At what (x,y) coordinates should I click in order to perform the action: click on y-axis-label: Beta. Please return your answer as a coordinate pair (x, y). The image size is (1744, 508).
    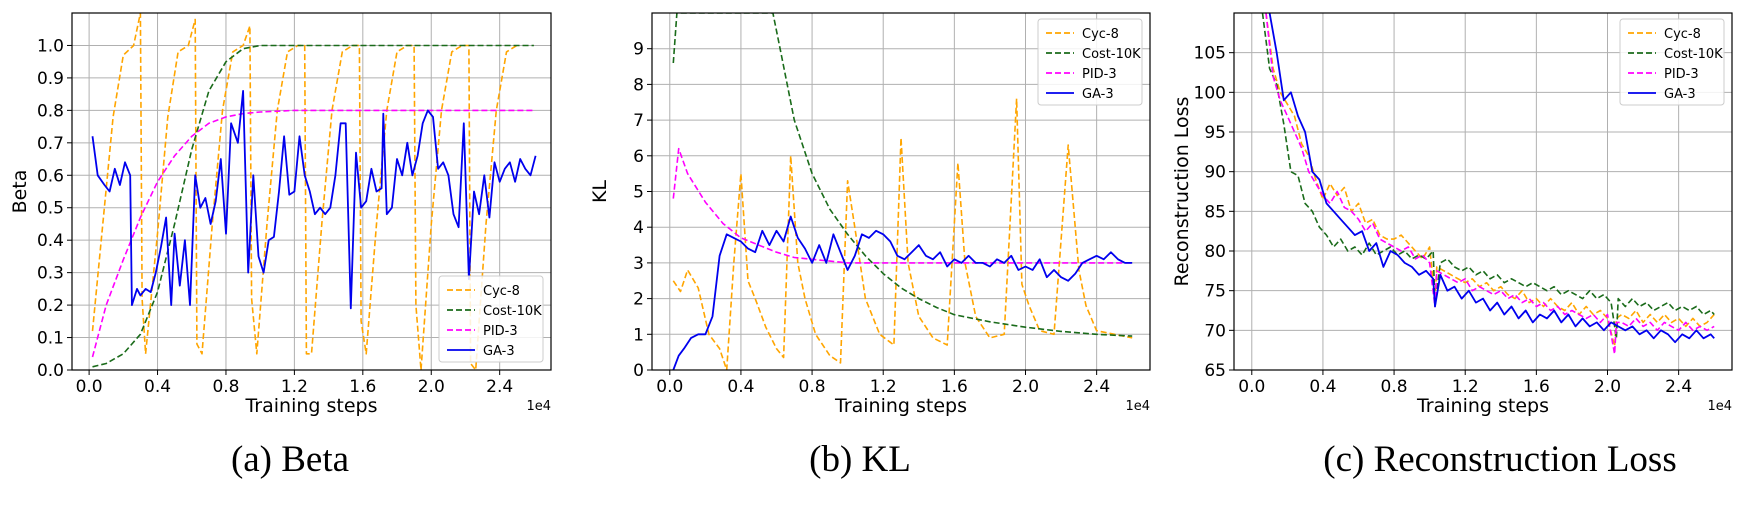
    Looking at the image, I should click on (20, 192).